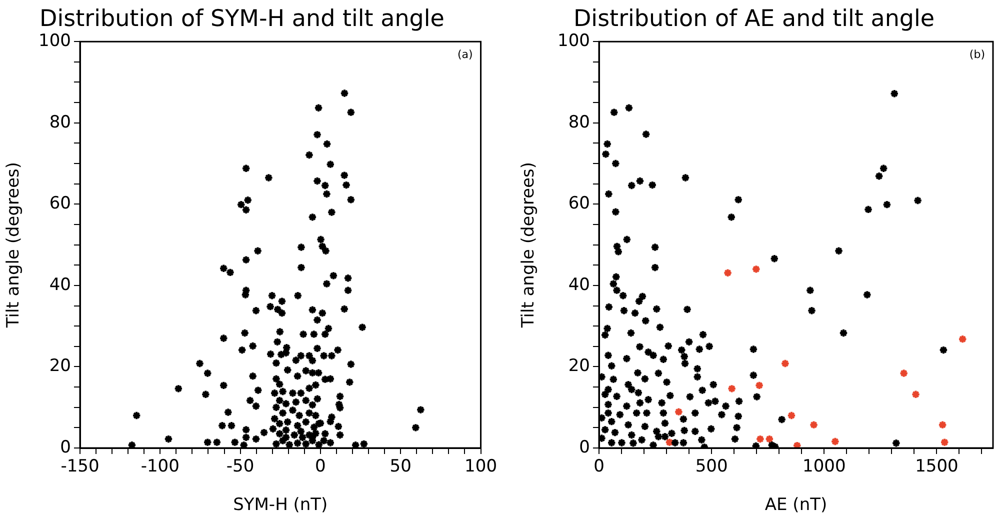 The width and height of the screenshot is (1000, 520). What do you see at coordinates (796, 505) in the screenshot?
I see `x-axis-title: AE (nT)` at bounding box center [796, 505].